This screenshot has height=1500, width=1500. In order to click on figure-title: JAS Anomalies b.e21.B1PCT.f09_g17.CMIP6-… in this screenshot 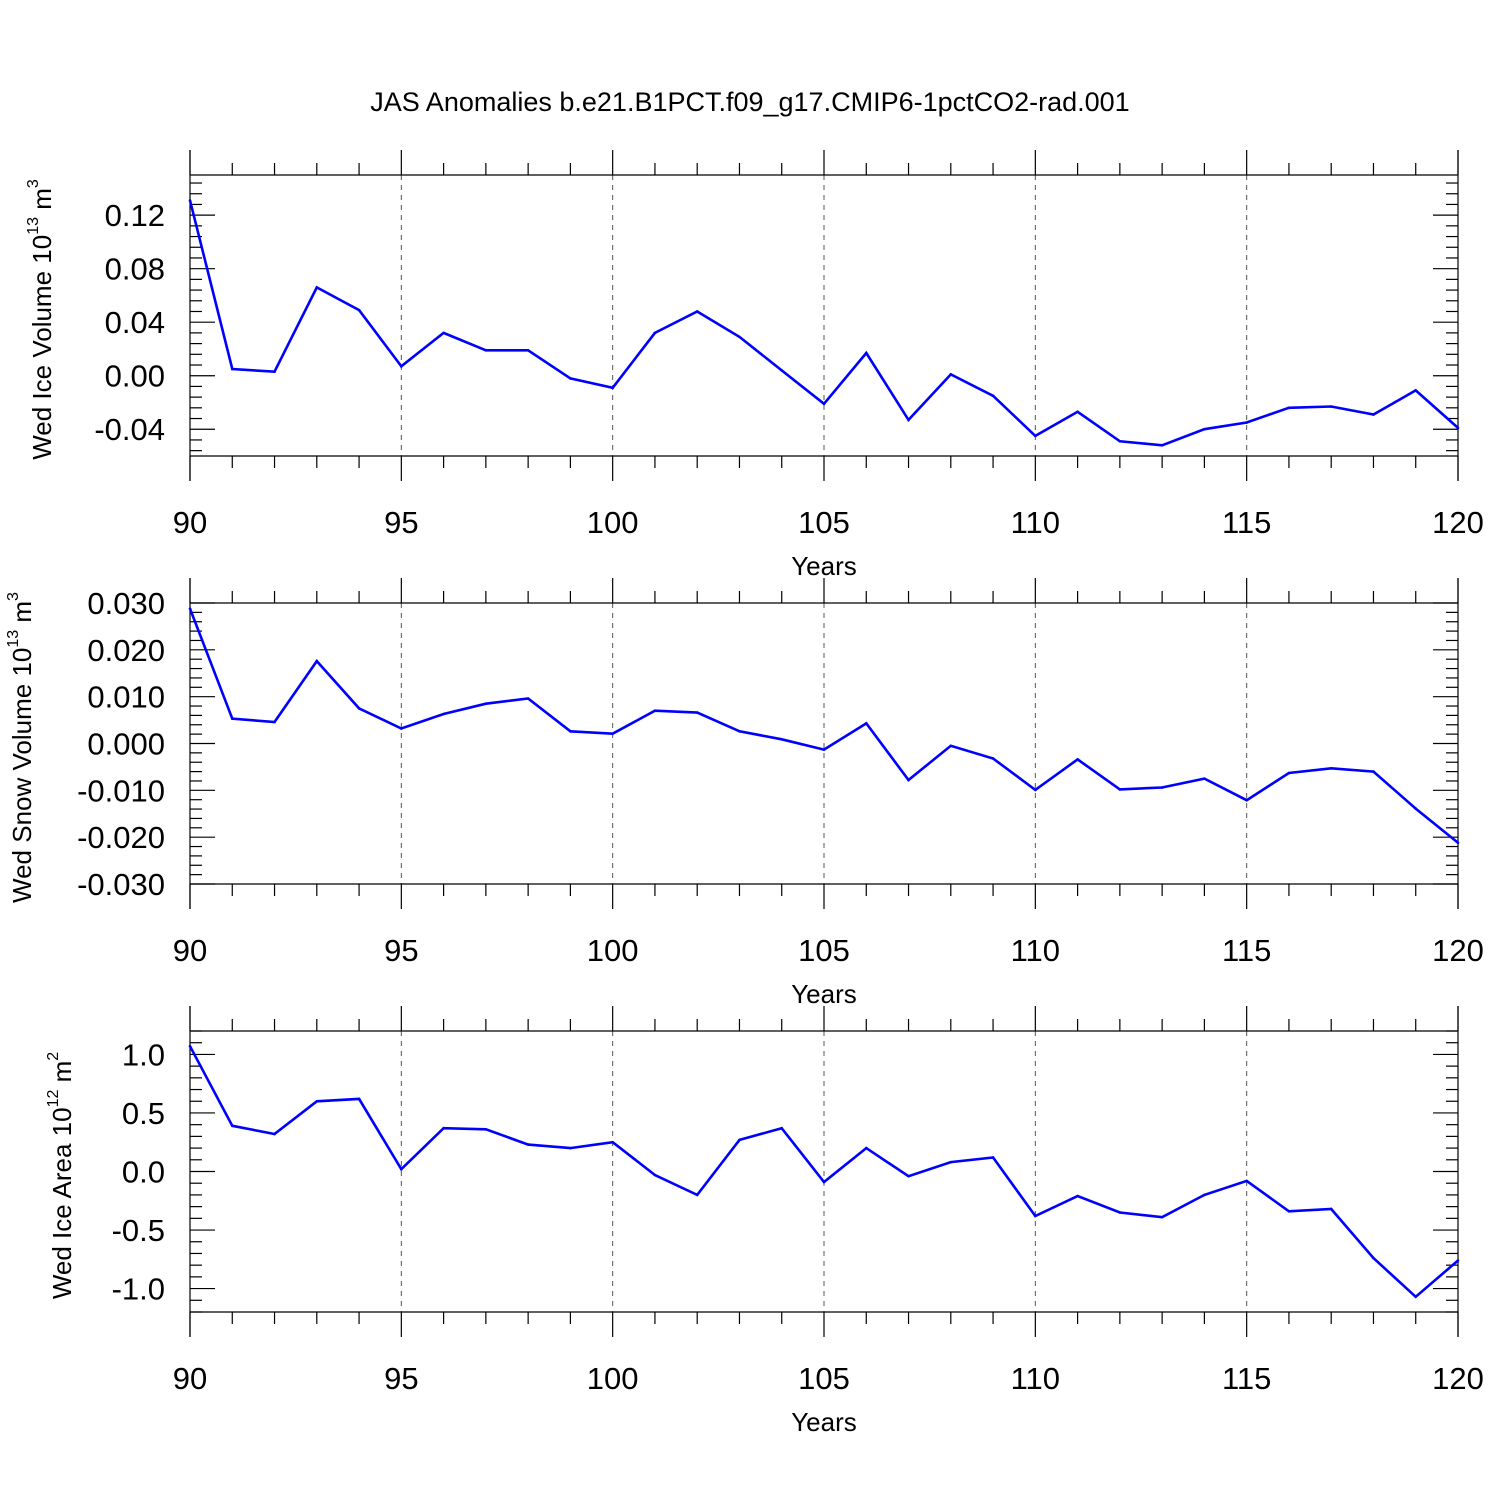, I will do `click(749, 102)`.